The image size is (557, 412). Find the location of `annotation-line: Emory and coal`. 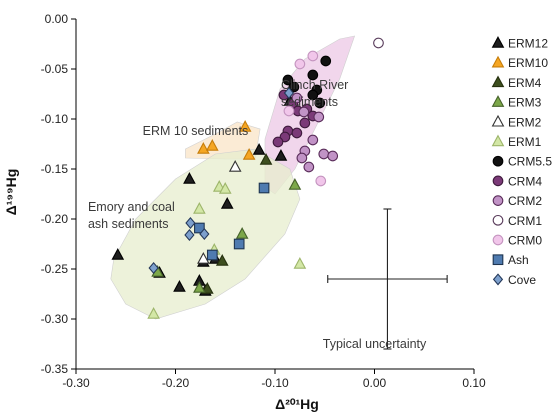

annotation-line: Emory and coal is located at coordinates (131, 207).